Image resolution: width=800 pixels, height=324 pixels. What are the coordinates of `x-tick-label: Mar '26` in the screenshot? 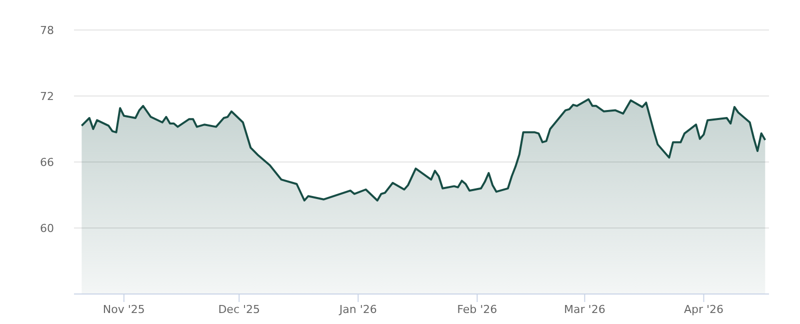 It's located at (585, 309).